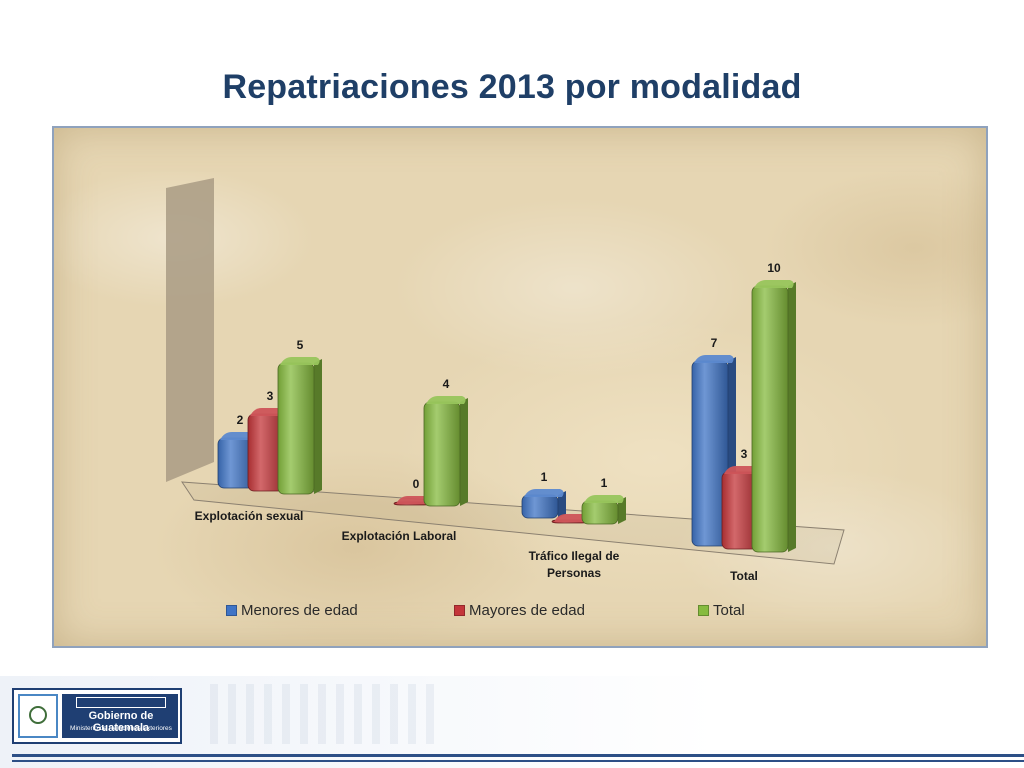 Image resolution: width=1024 pixels, height=768 pixels. What do you see at coordinates (399, 536) in the screenshot?
I see `category-label: Explotación Laboral` at bounding box center [399, 536].